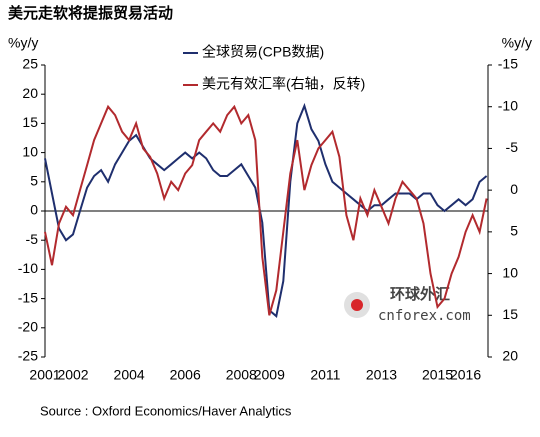  Describe the element at coordinates (357, 305) in the screenshot. I see `watermark-logo-dot` at that location.